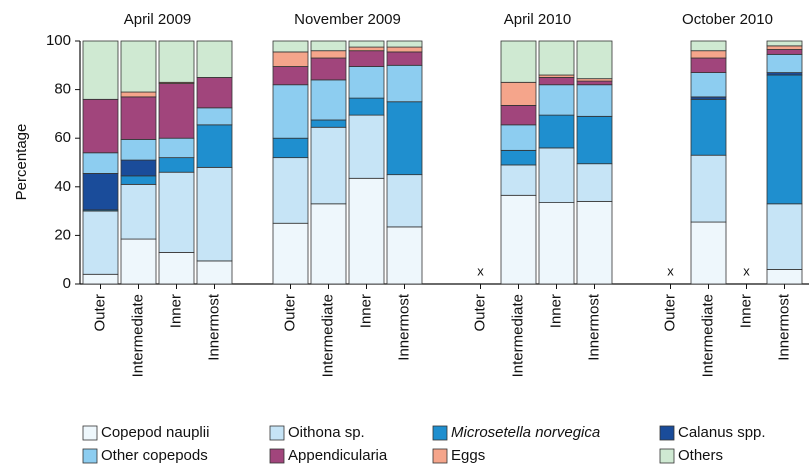 Image resolution: width=809 pixels, height=469 pixels. Describe the element at coordinates (727, 19) in the screenshot. I see `group-title: October 2010` at that location.